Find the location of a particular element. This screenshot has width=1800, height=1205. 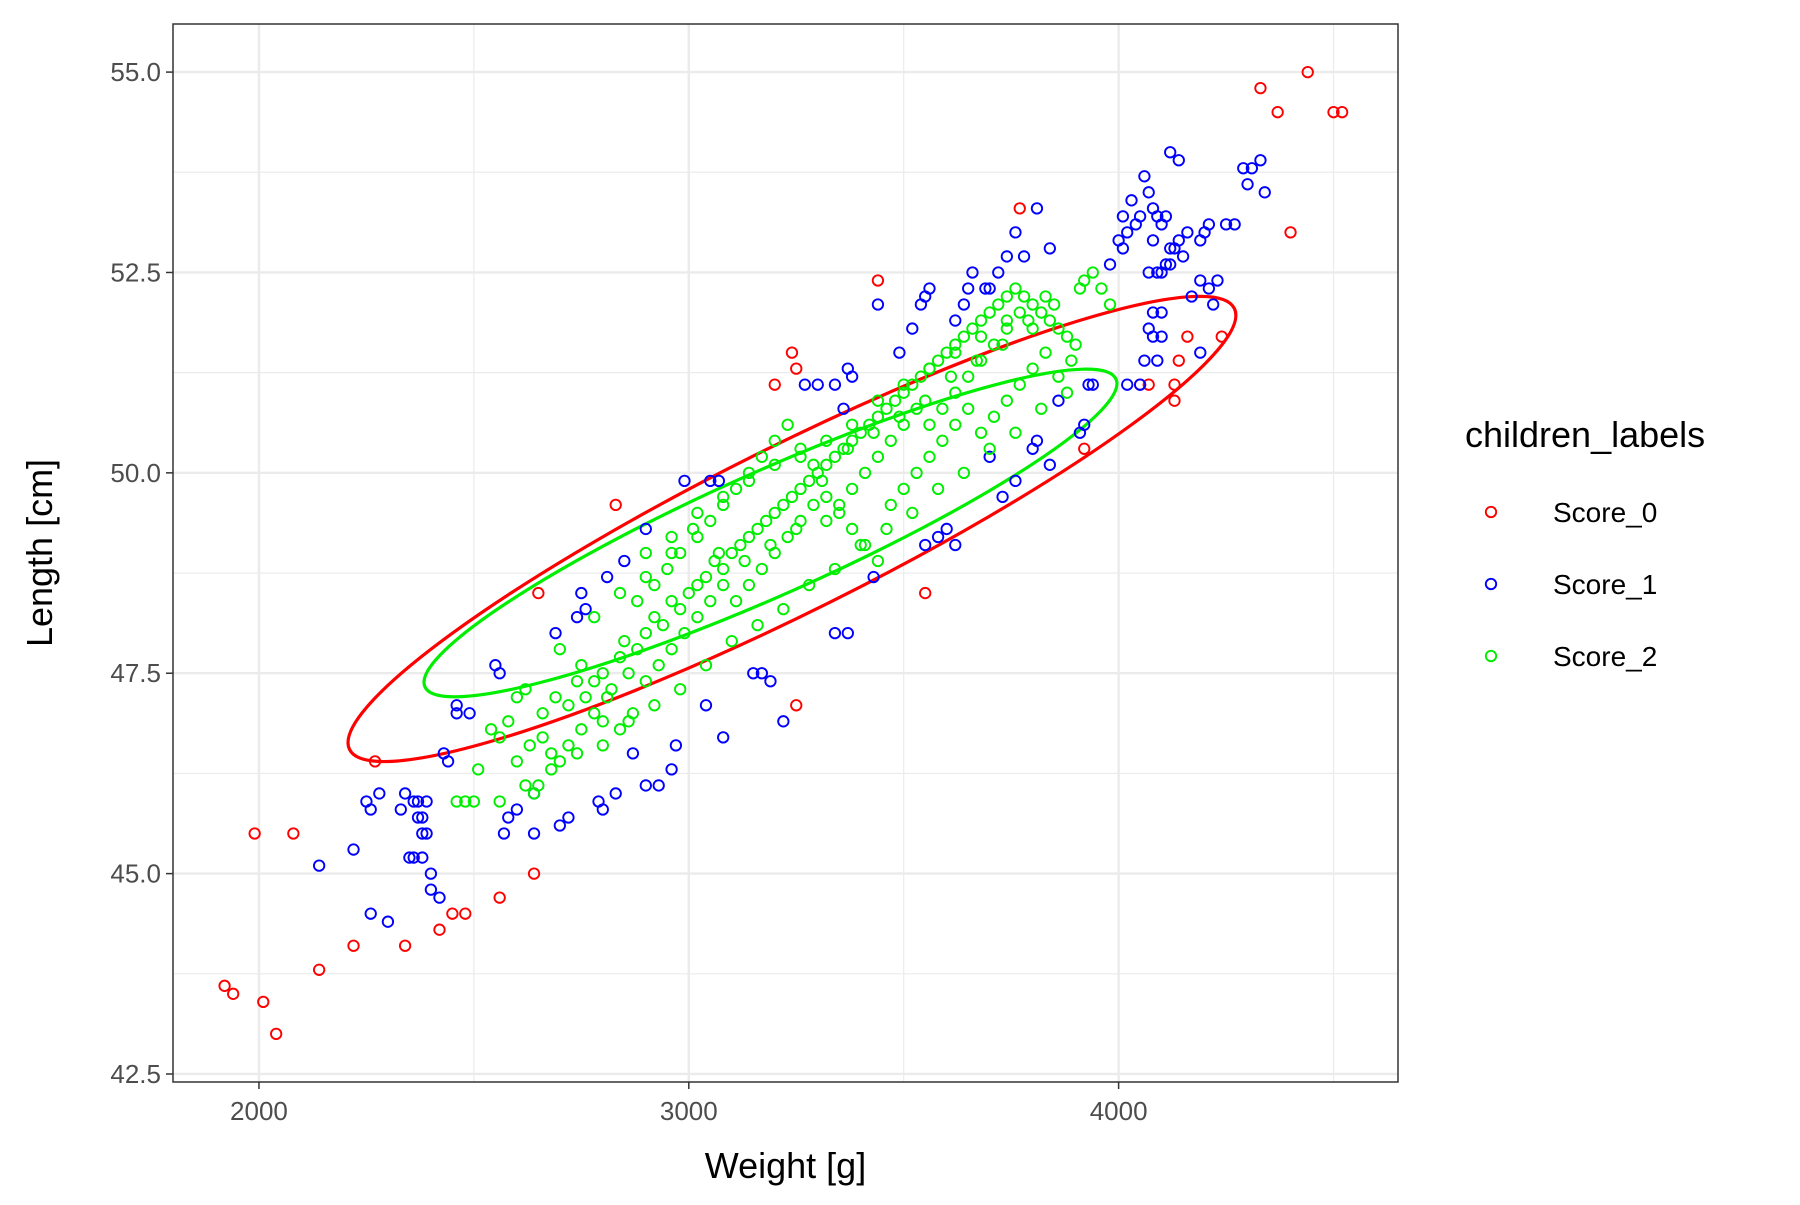

y-tick-label: 45.0 is located at coordinates (135, 874).